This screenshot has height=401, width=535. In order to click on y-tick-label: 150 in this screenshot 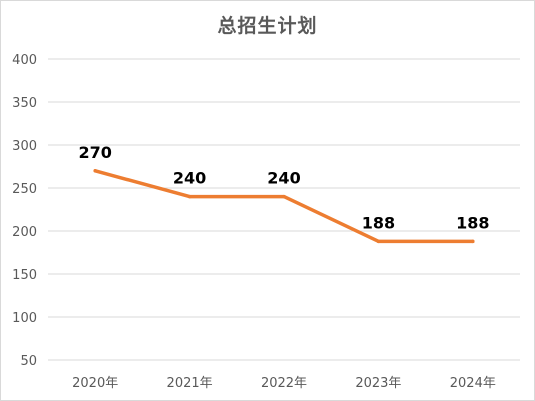, I will do `click(24, 275)`.